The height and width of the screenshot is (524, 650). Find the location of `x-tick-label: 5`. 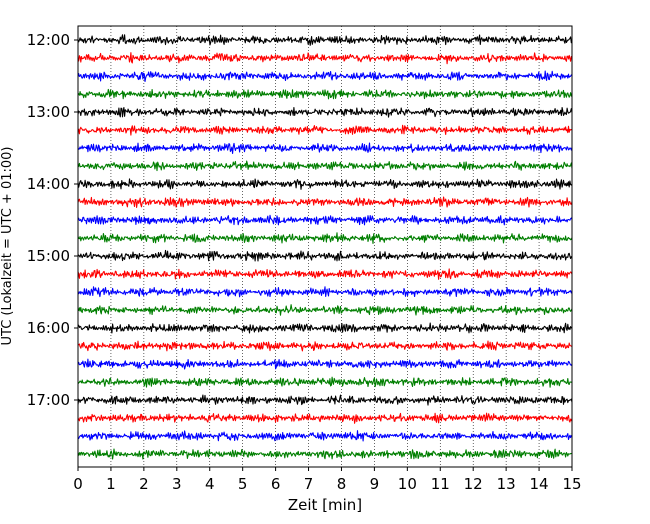

x-tick-label: 5 is located at coordinates (243, 484).